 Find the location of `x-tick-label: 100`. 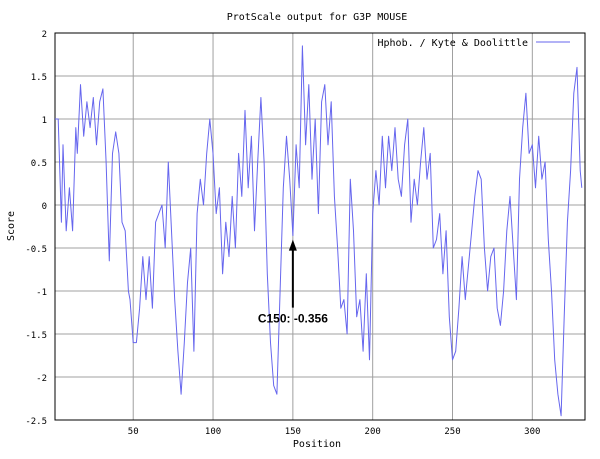

x-tick-label: 100 is located at coordinates (213, 432).